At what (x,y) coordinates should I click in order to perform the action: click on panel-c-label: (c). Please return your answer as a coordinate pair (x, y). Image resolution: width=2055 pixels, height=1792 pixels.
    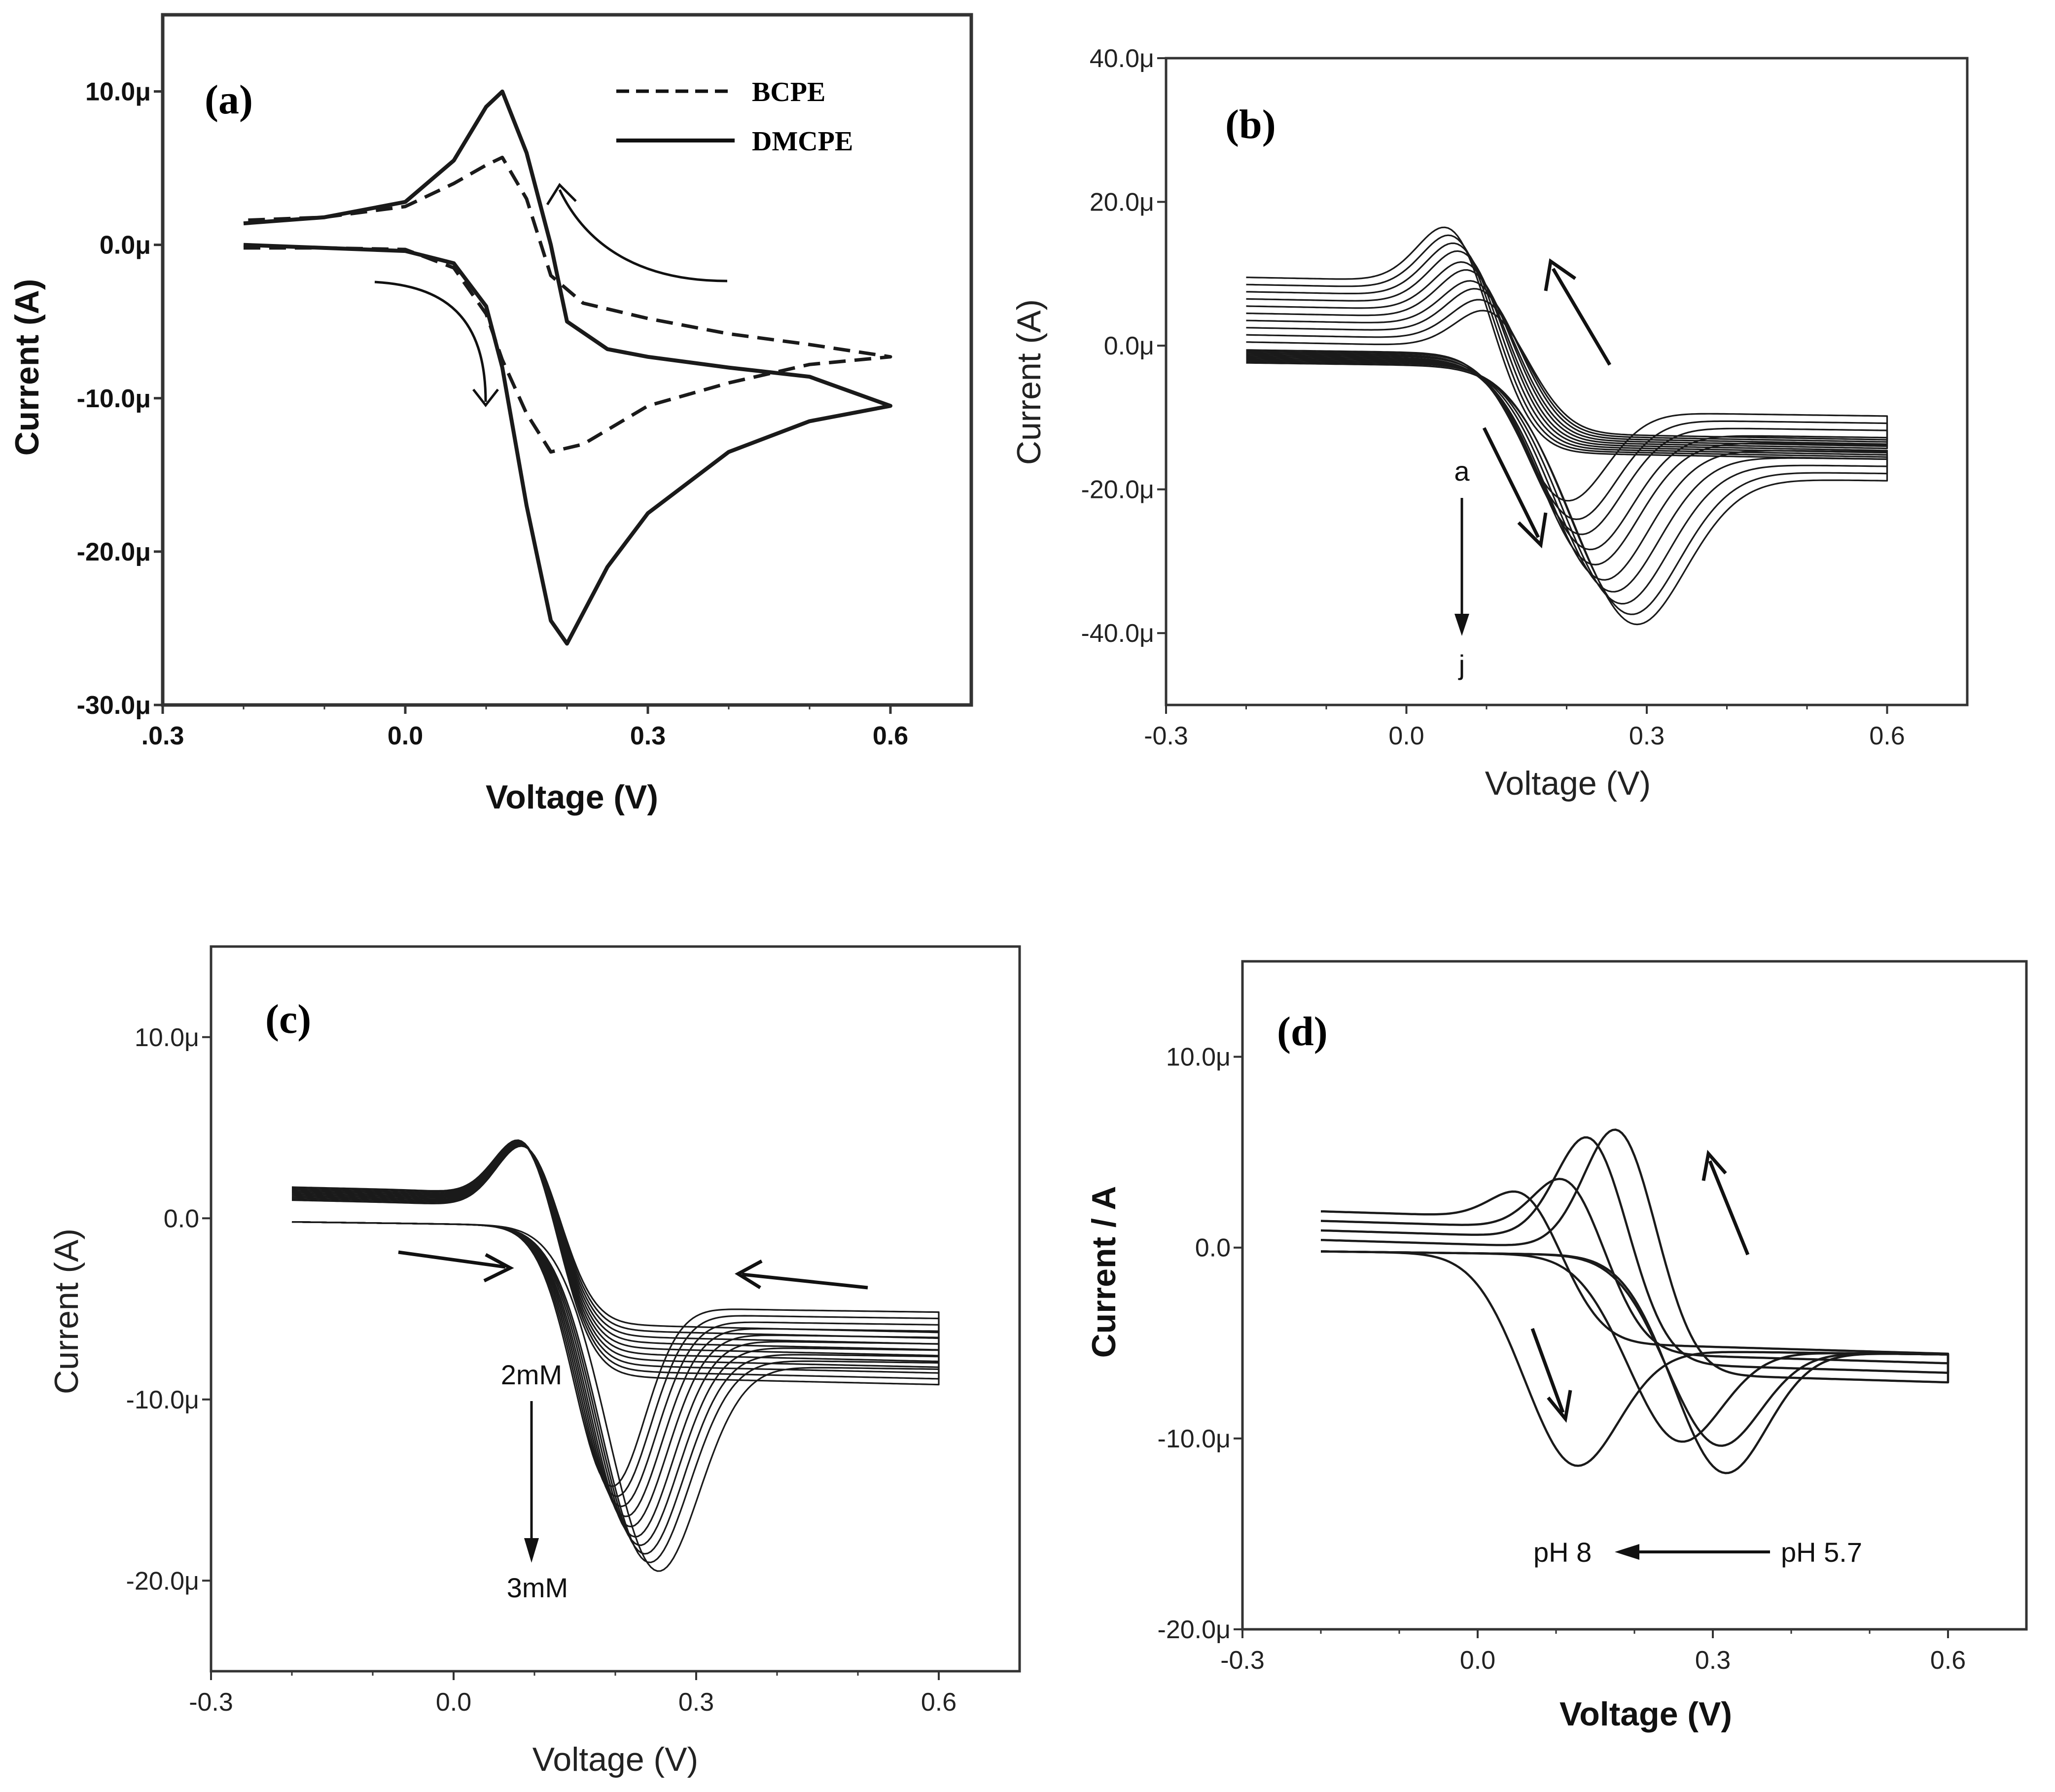
    Looking at the image, I should click on (288, 1019).